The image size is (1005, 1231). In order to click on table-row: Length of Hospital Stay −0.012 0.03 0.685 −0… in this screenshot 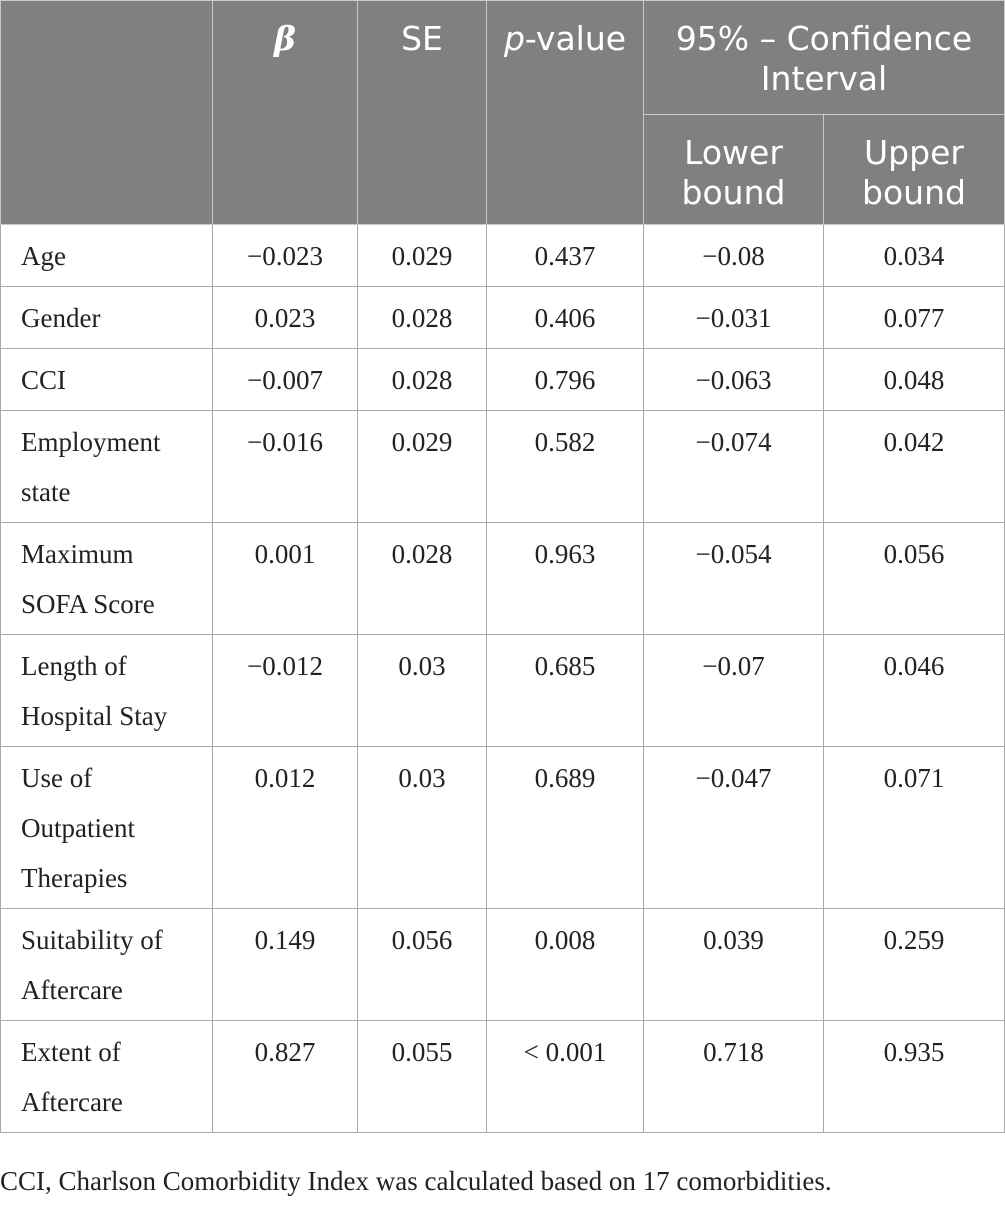, I will do `click(502, 690)`.